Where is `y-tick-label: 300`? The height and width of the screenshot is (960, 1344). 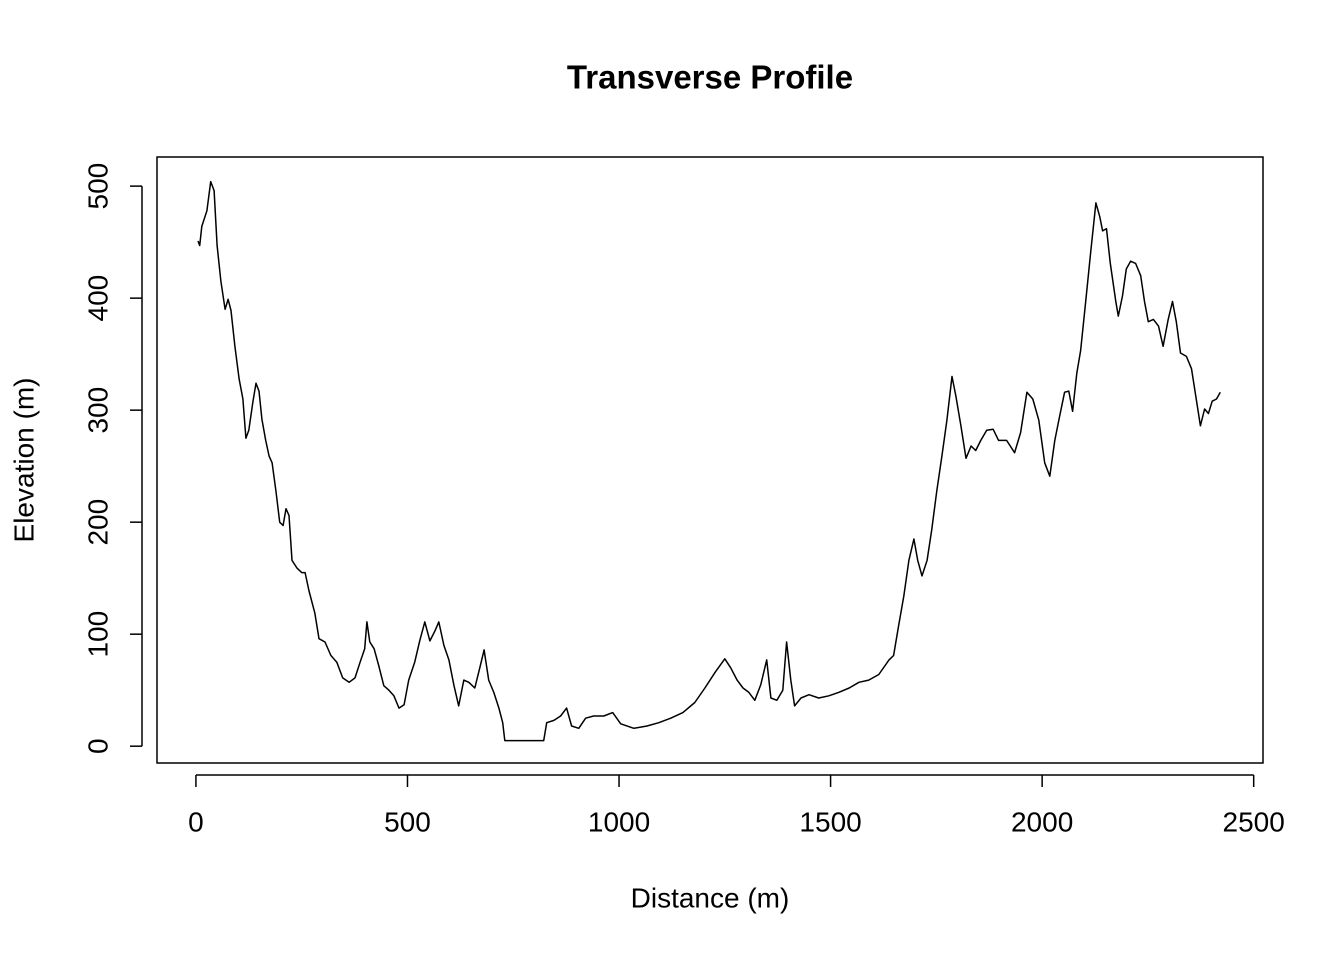
y-tick-label: 300 is located at coordinates (97, 410).